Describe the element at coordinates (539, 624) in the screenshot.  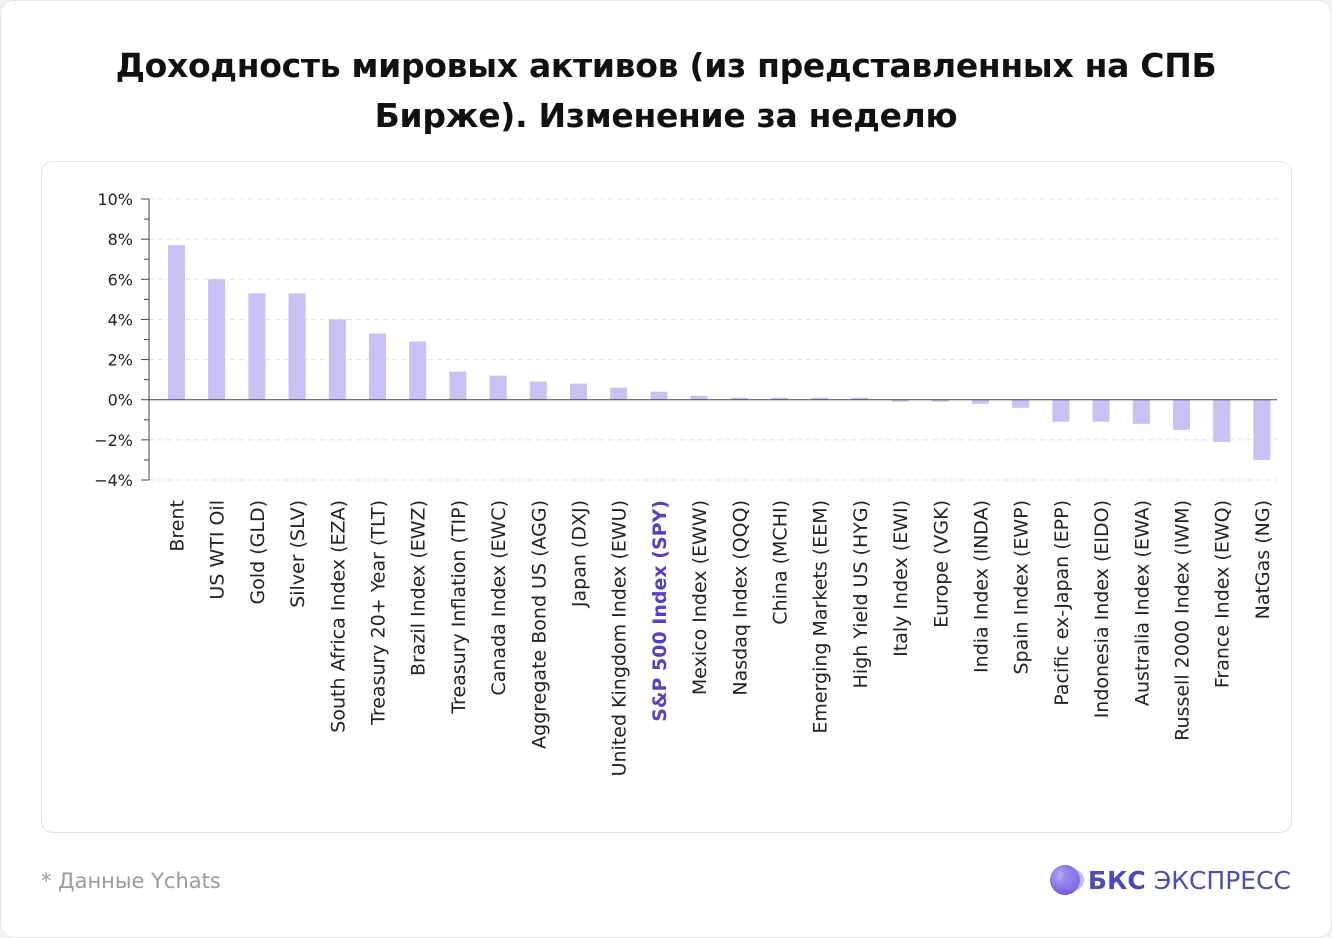
I see `x-category-label: Aggregate Bond US (AGG)` at that location.